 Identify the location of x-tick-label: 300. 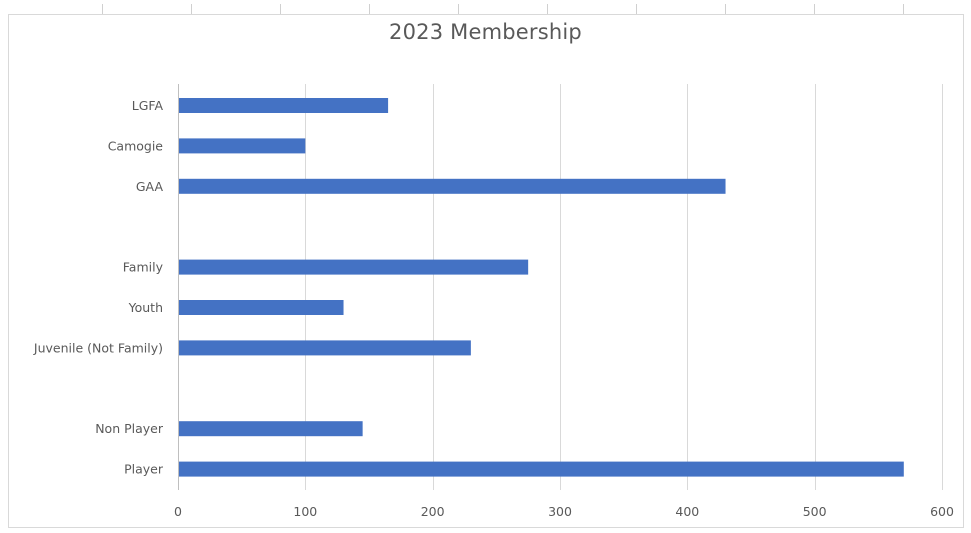
(560, 511).